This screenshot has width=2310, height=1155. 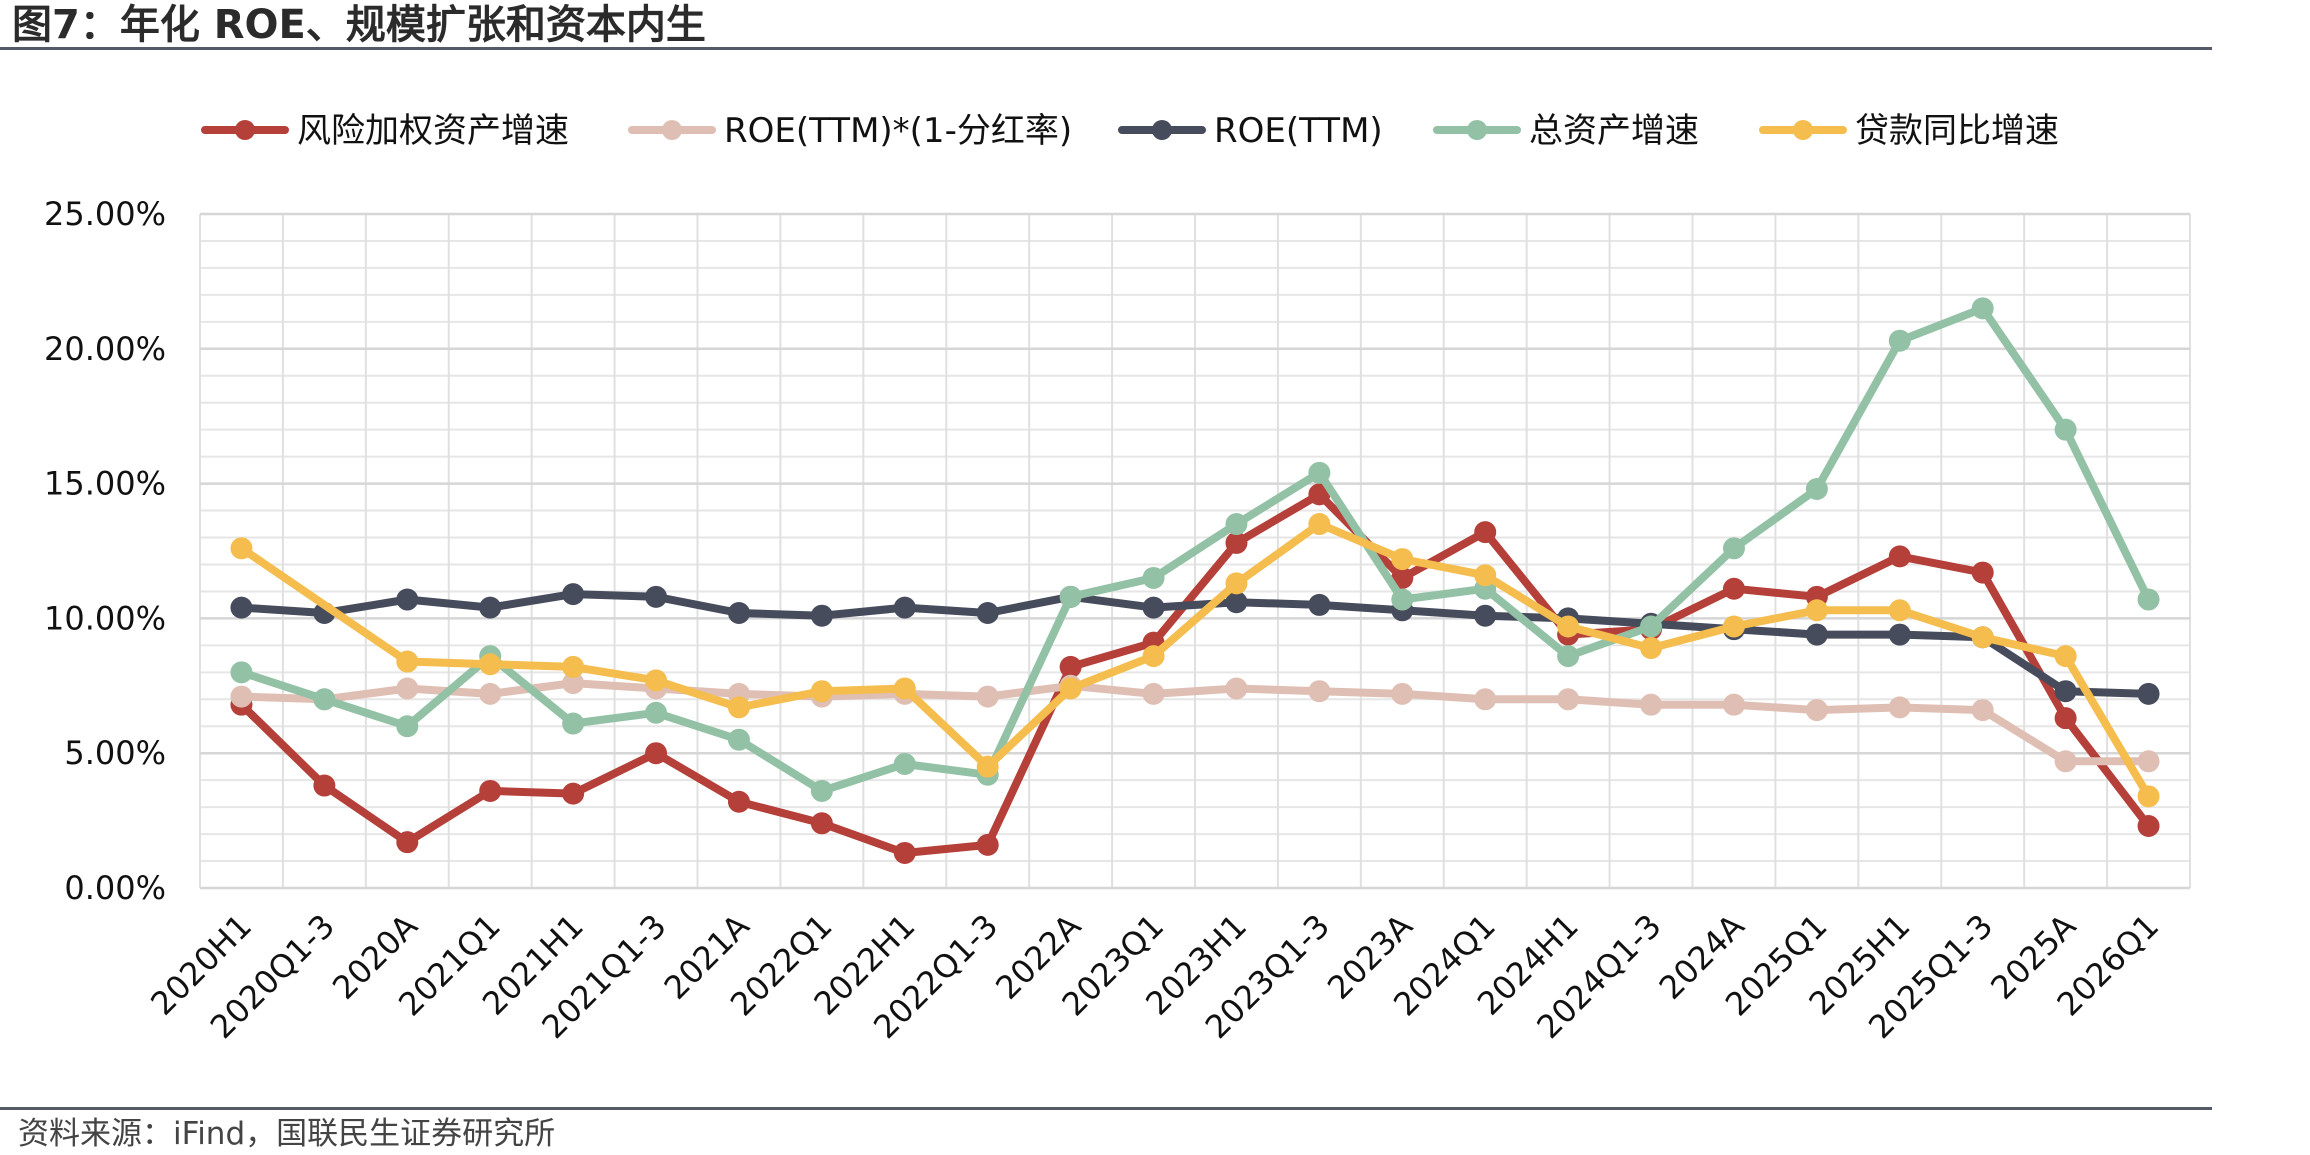 I want to click on legend-item: 总资产增速, so click(x=1566, y=131).